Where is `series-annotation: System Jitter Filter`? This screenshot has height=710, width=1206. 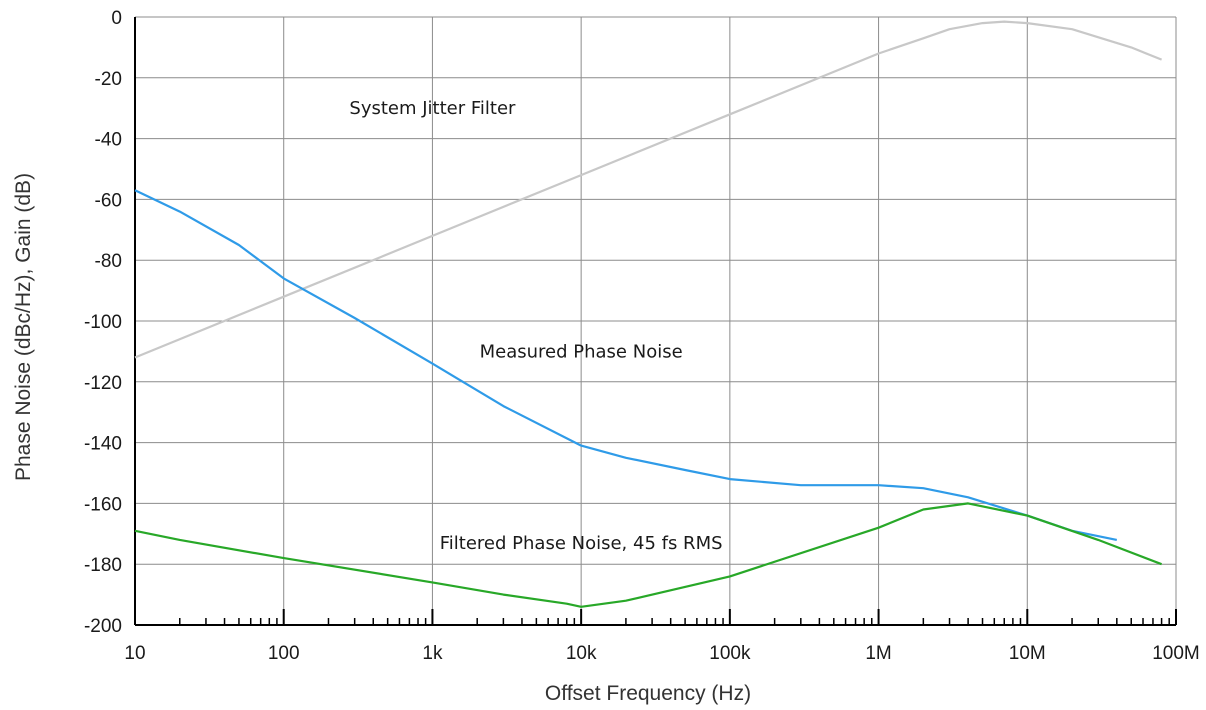 series-annotation: System Jitter Filter is located at coordinates (432, 108).